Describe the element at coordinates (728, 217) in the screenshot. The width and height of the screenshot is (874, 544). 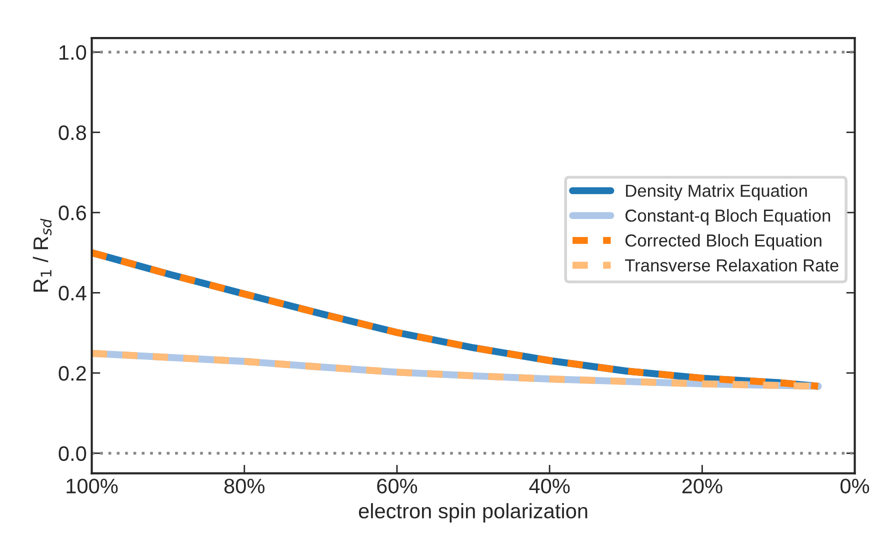
I see `legend-label: Constant-q Bloch Equation` at that location.